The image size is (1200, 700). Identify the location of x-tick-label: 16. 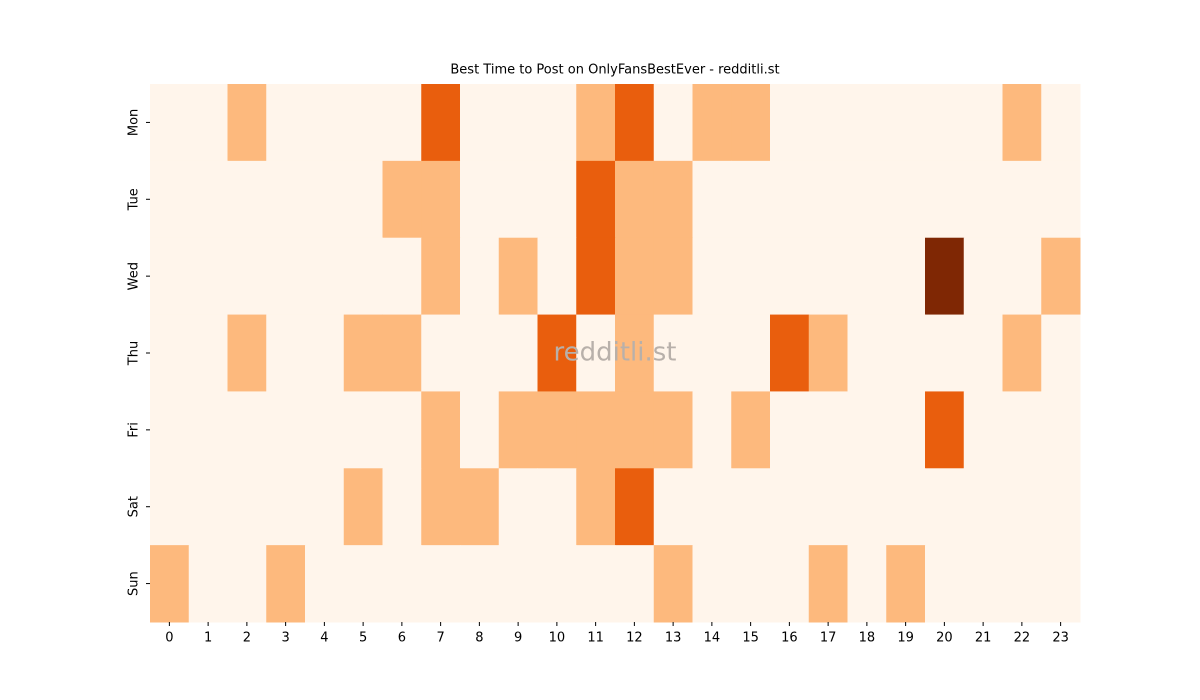
(789, 638).